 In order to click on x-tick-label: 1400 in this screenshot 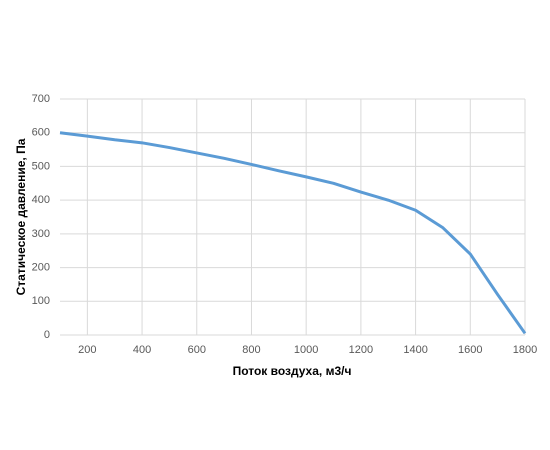, I will do `click(415, 350)`.